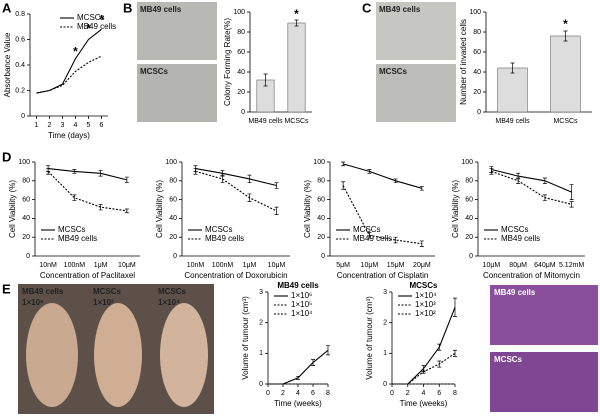 This screenshot has width=600, height=417. Describe the element at coordinates (177, 93) in the screenshot. I see `micrograph` at that location.